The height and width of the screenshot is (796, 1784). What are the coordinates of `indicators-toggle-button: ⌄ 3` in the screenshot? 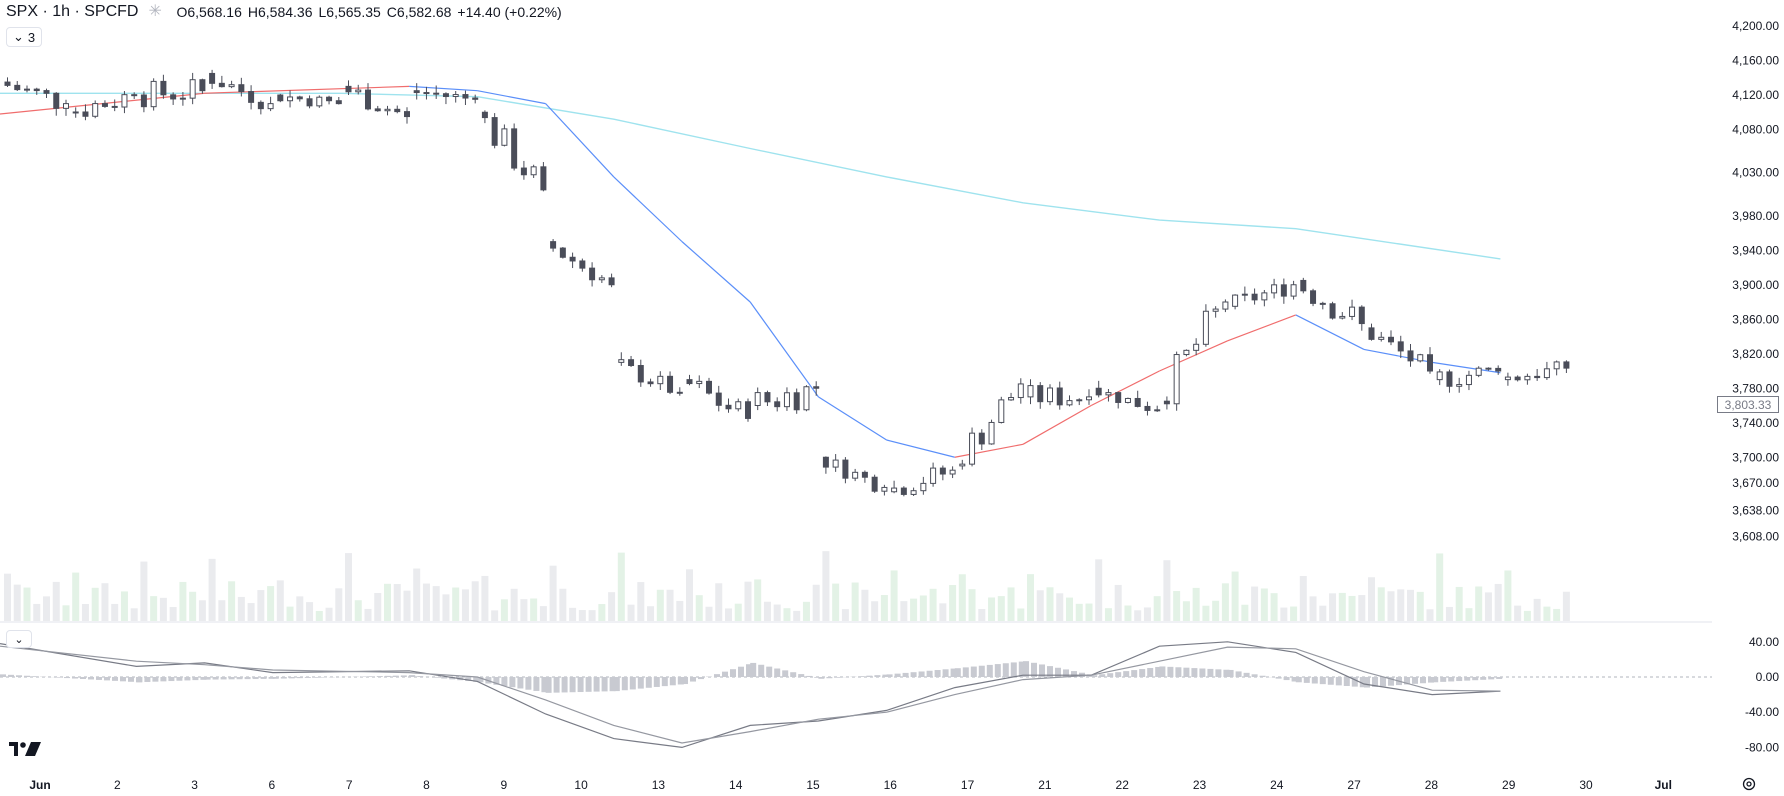 It's located at (24, 37).